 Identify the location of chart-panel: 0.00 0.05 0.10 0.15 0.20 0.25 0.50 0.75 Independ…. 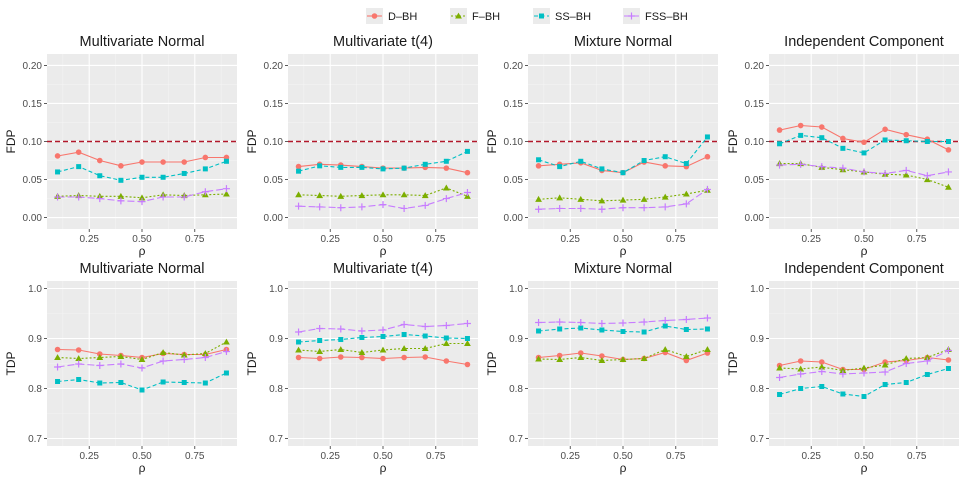
(842, 146).